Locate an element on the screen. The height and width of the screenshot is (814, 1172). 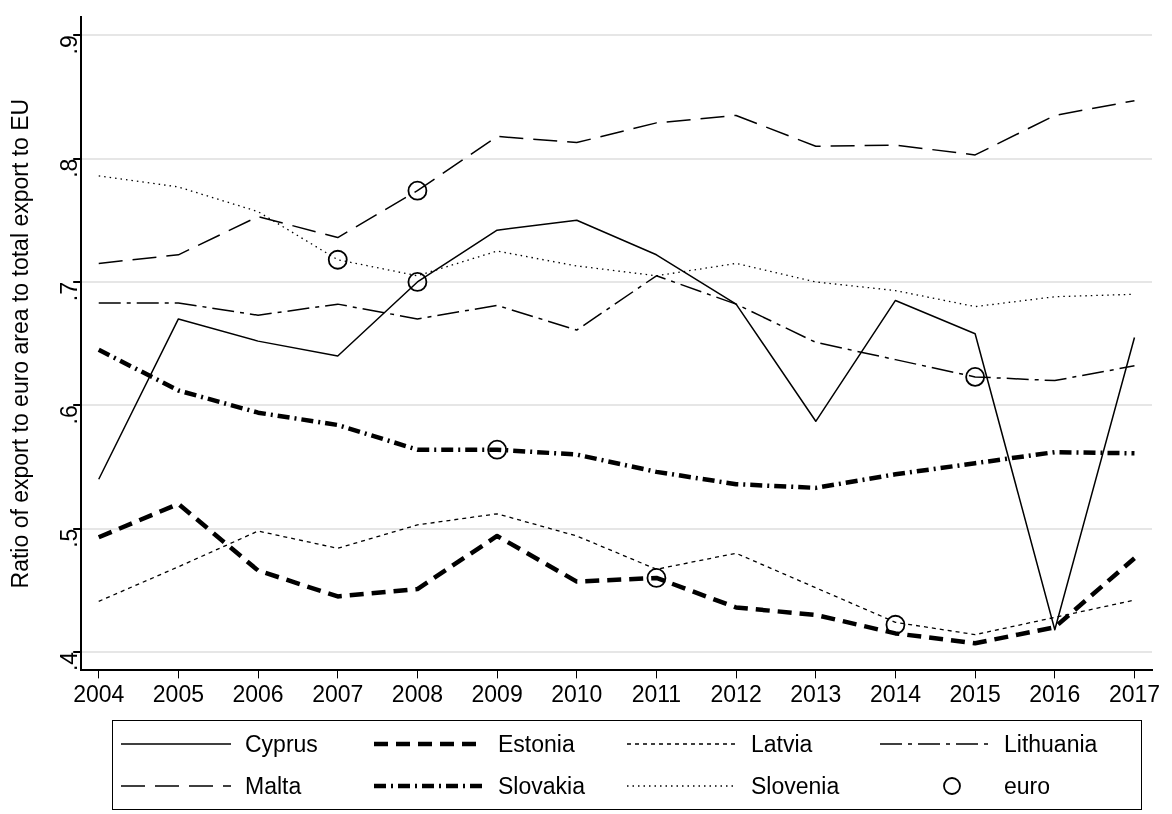
x-tick-label: 2009 is located at coordinates (497, 693).